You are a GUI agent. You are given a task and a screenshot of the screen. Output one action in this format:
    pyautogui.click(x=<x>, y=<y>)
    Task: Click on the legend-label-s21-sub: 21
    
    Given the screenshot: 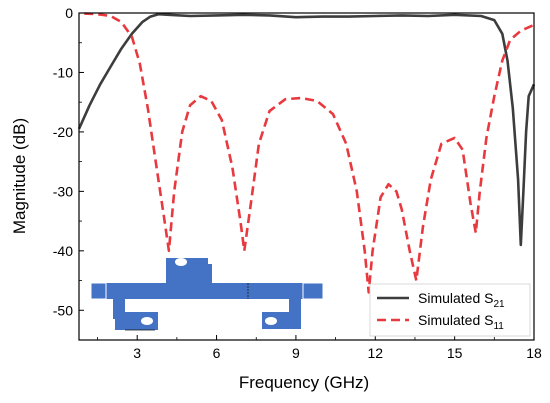 What is the action you would take?
    pyautogui.click(x=499, y=304)
    